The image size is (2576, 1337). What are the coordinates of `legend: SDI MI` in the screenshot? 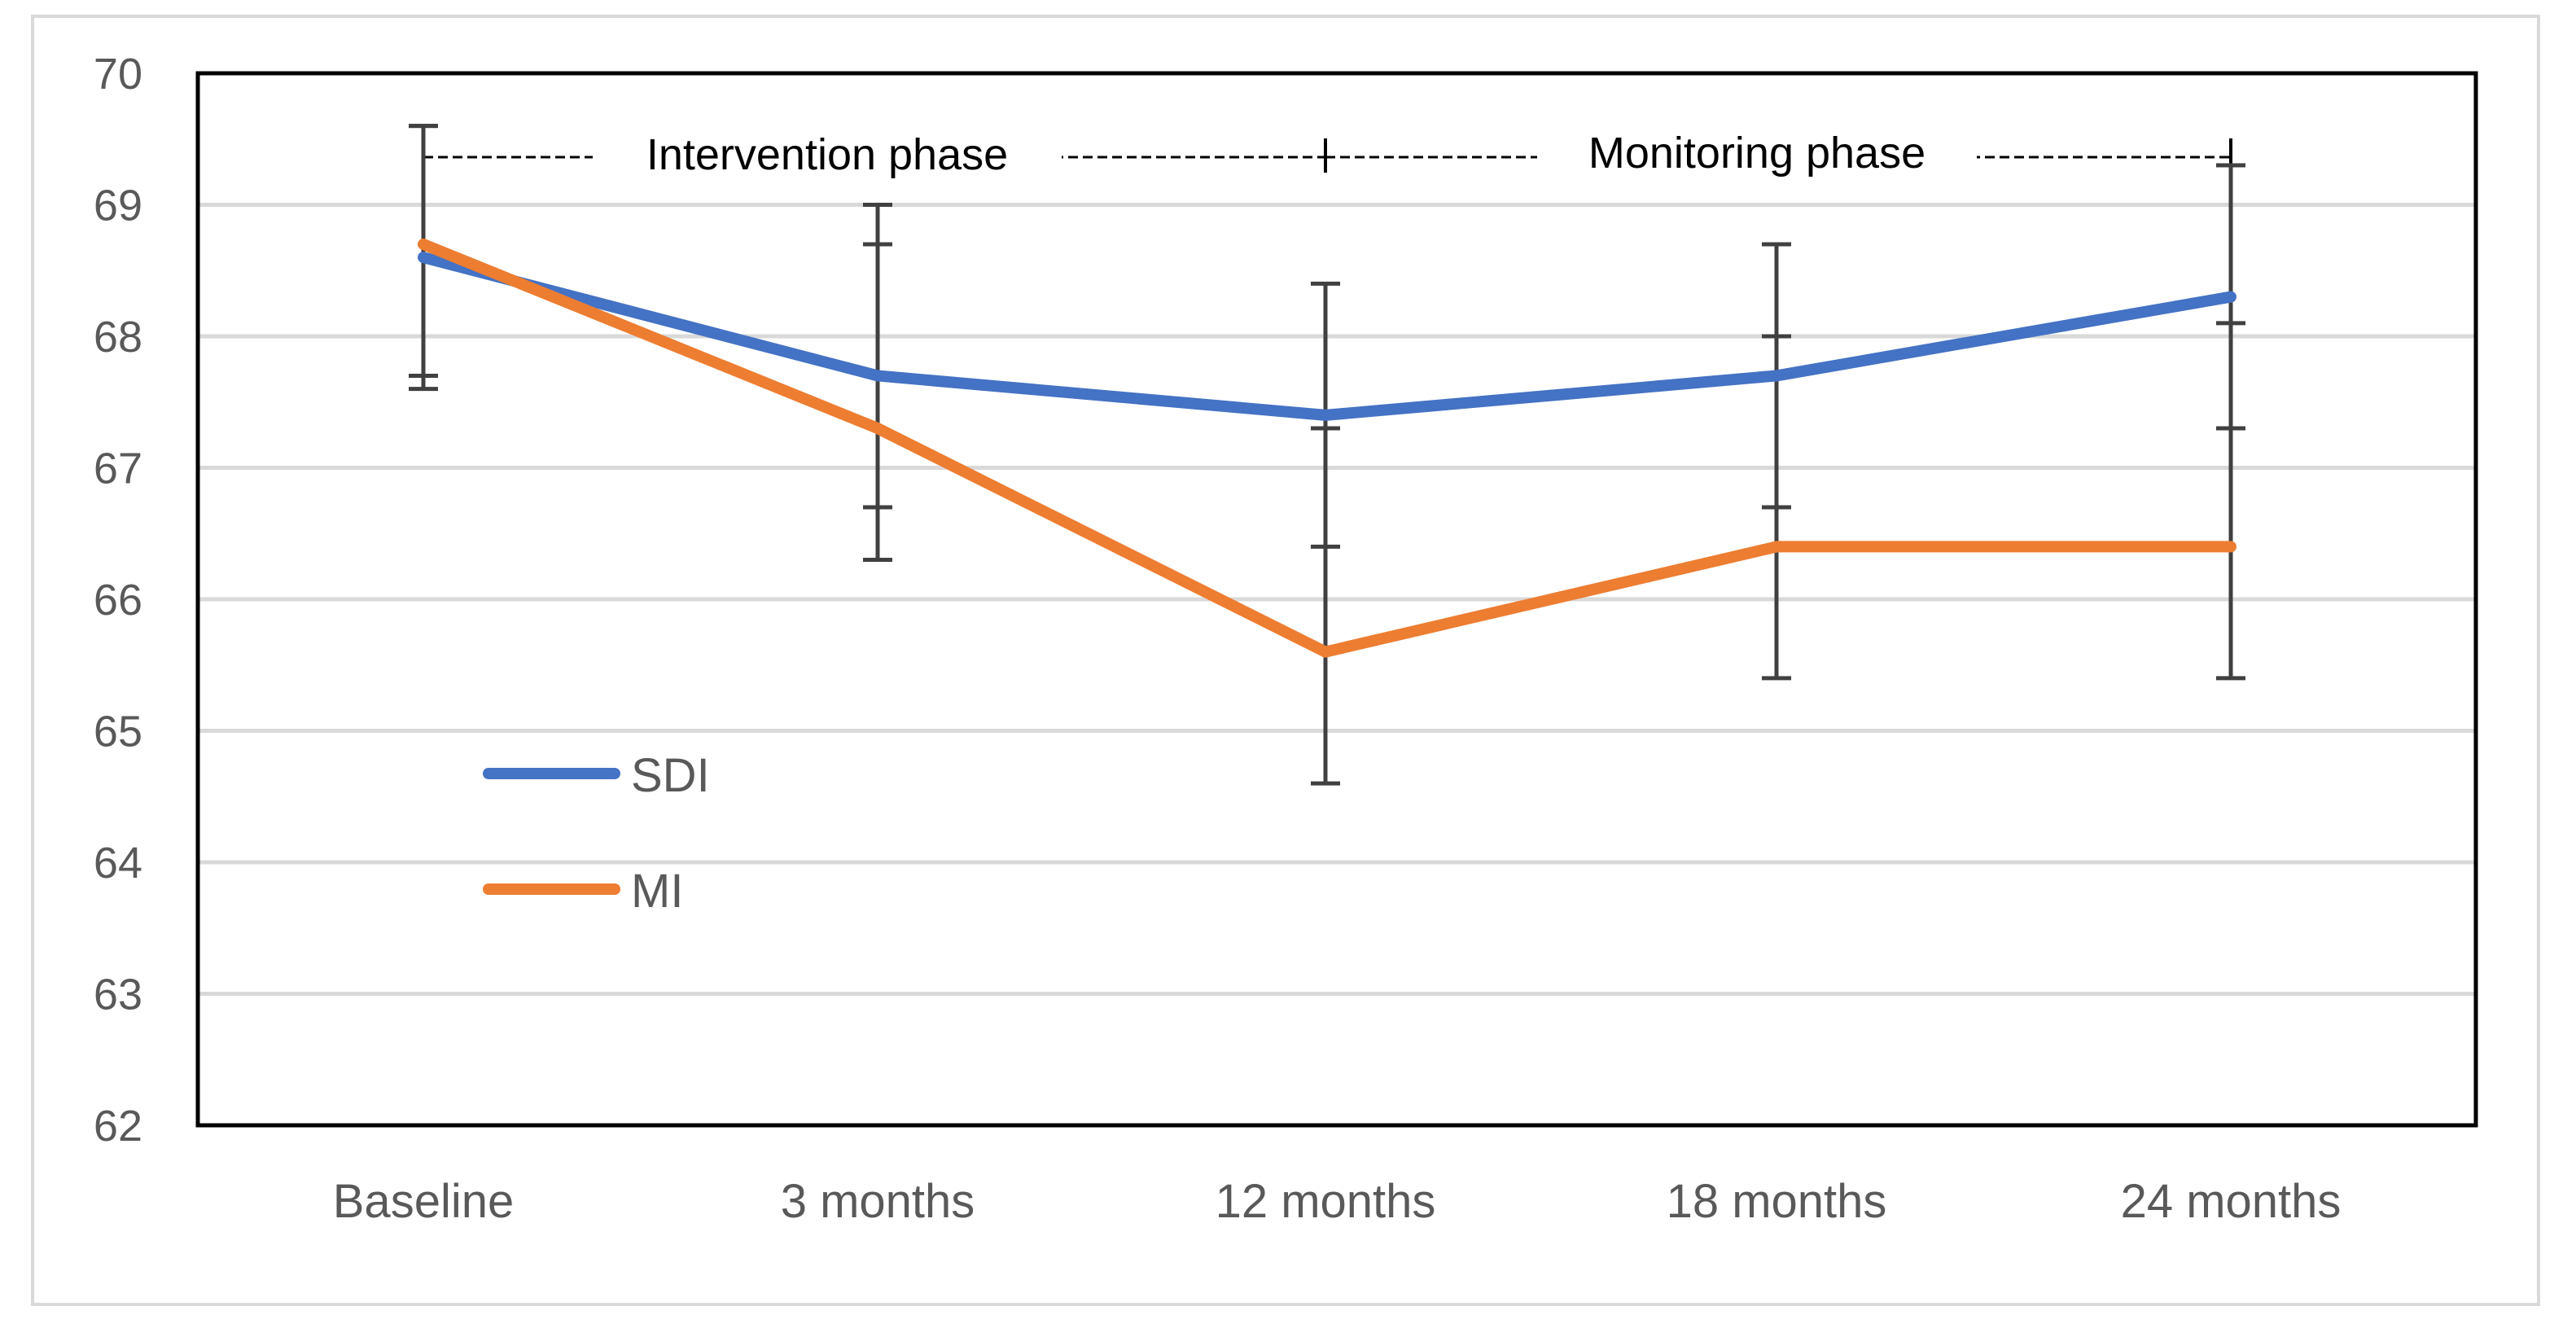 It's located at (596, 833).